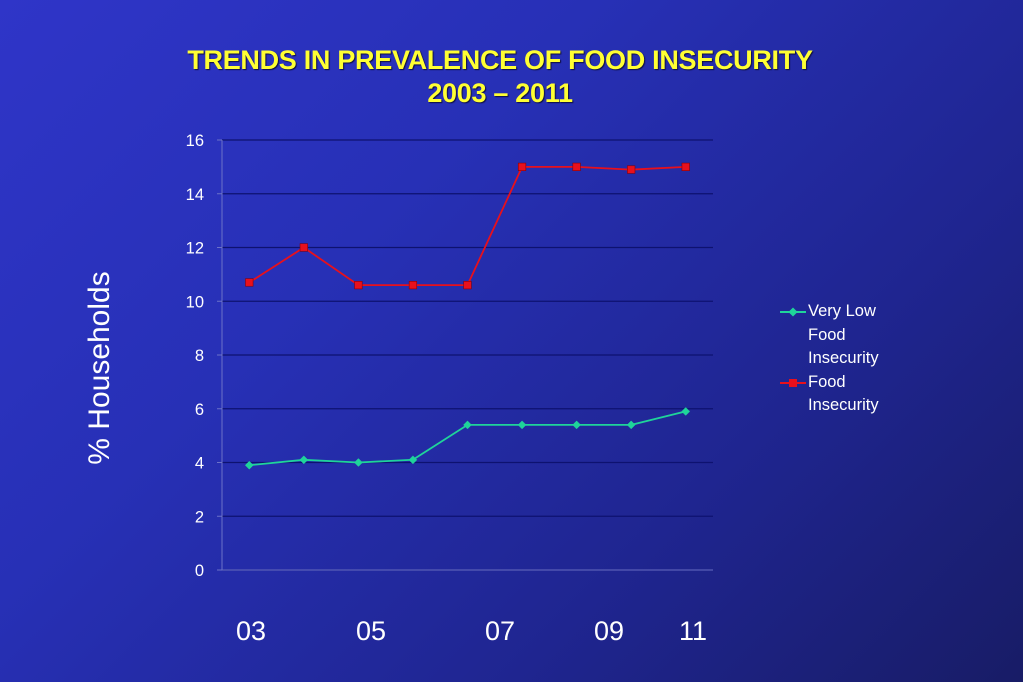  I want to click on y-tick-label: 10, so click(195, 302).